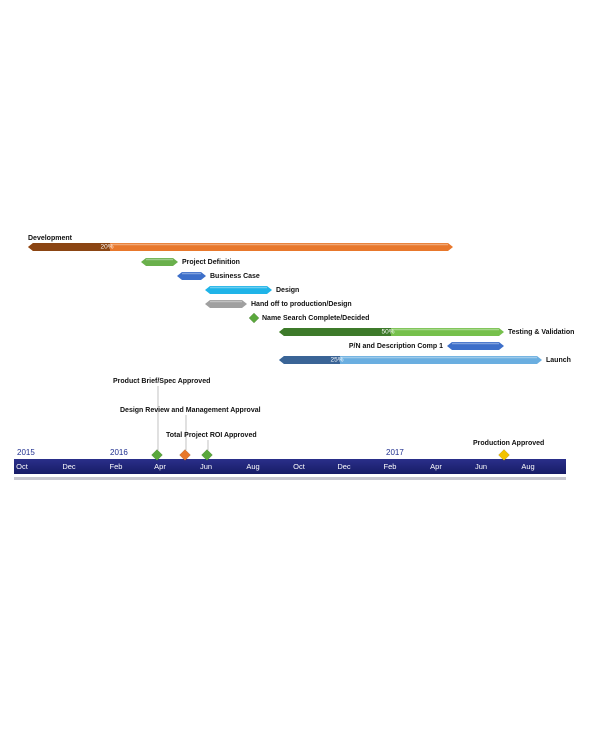 The width and height of the screenshot is (600, 730). What do you see at coordinates (290, 466) in the screenshot?
I see `timeline-axis` at bounding box center [290, 466].